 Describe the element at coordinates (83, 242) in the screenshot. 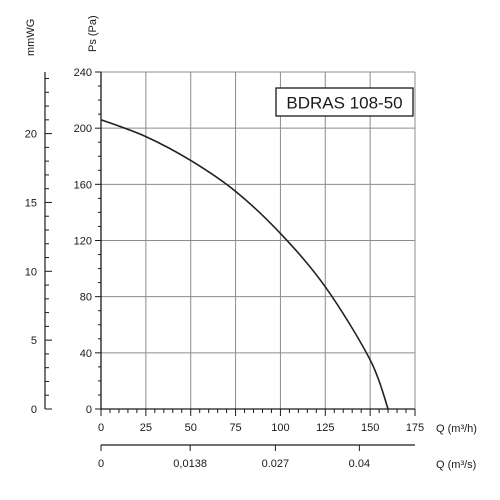

I see `y-tick-label: 120` at that location.